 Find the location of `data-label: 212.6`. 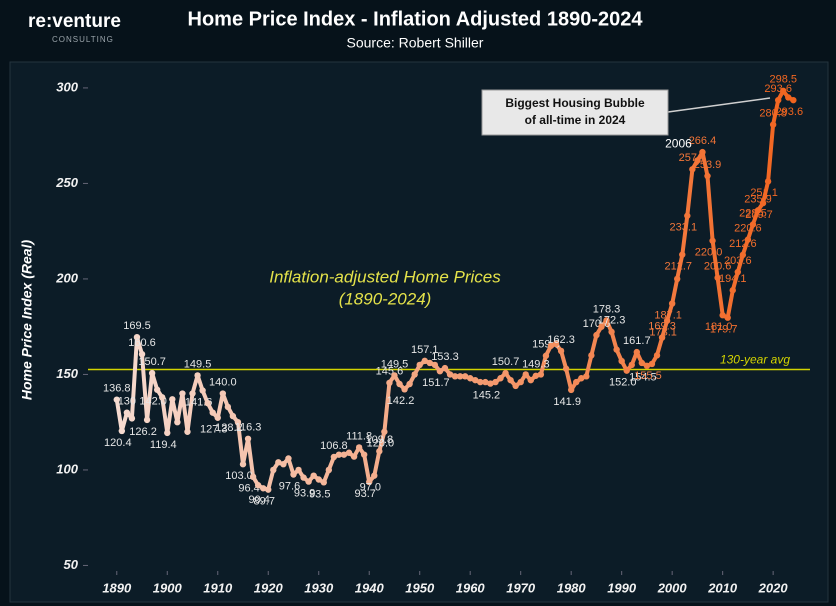

data-label: 212.6 is located at coordinates (743, 244).